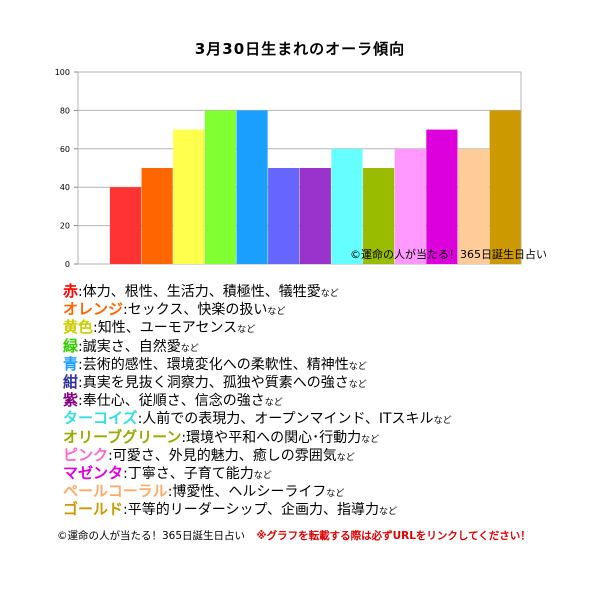 The width and height of the screenshot is (600, 600). Describe the element at coordinates (71, 345) in the screenshot. I see `legend-color-name: 緑` at that location.